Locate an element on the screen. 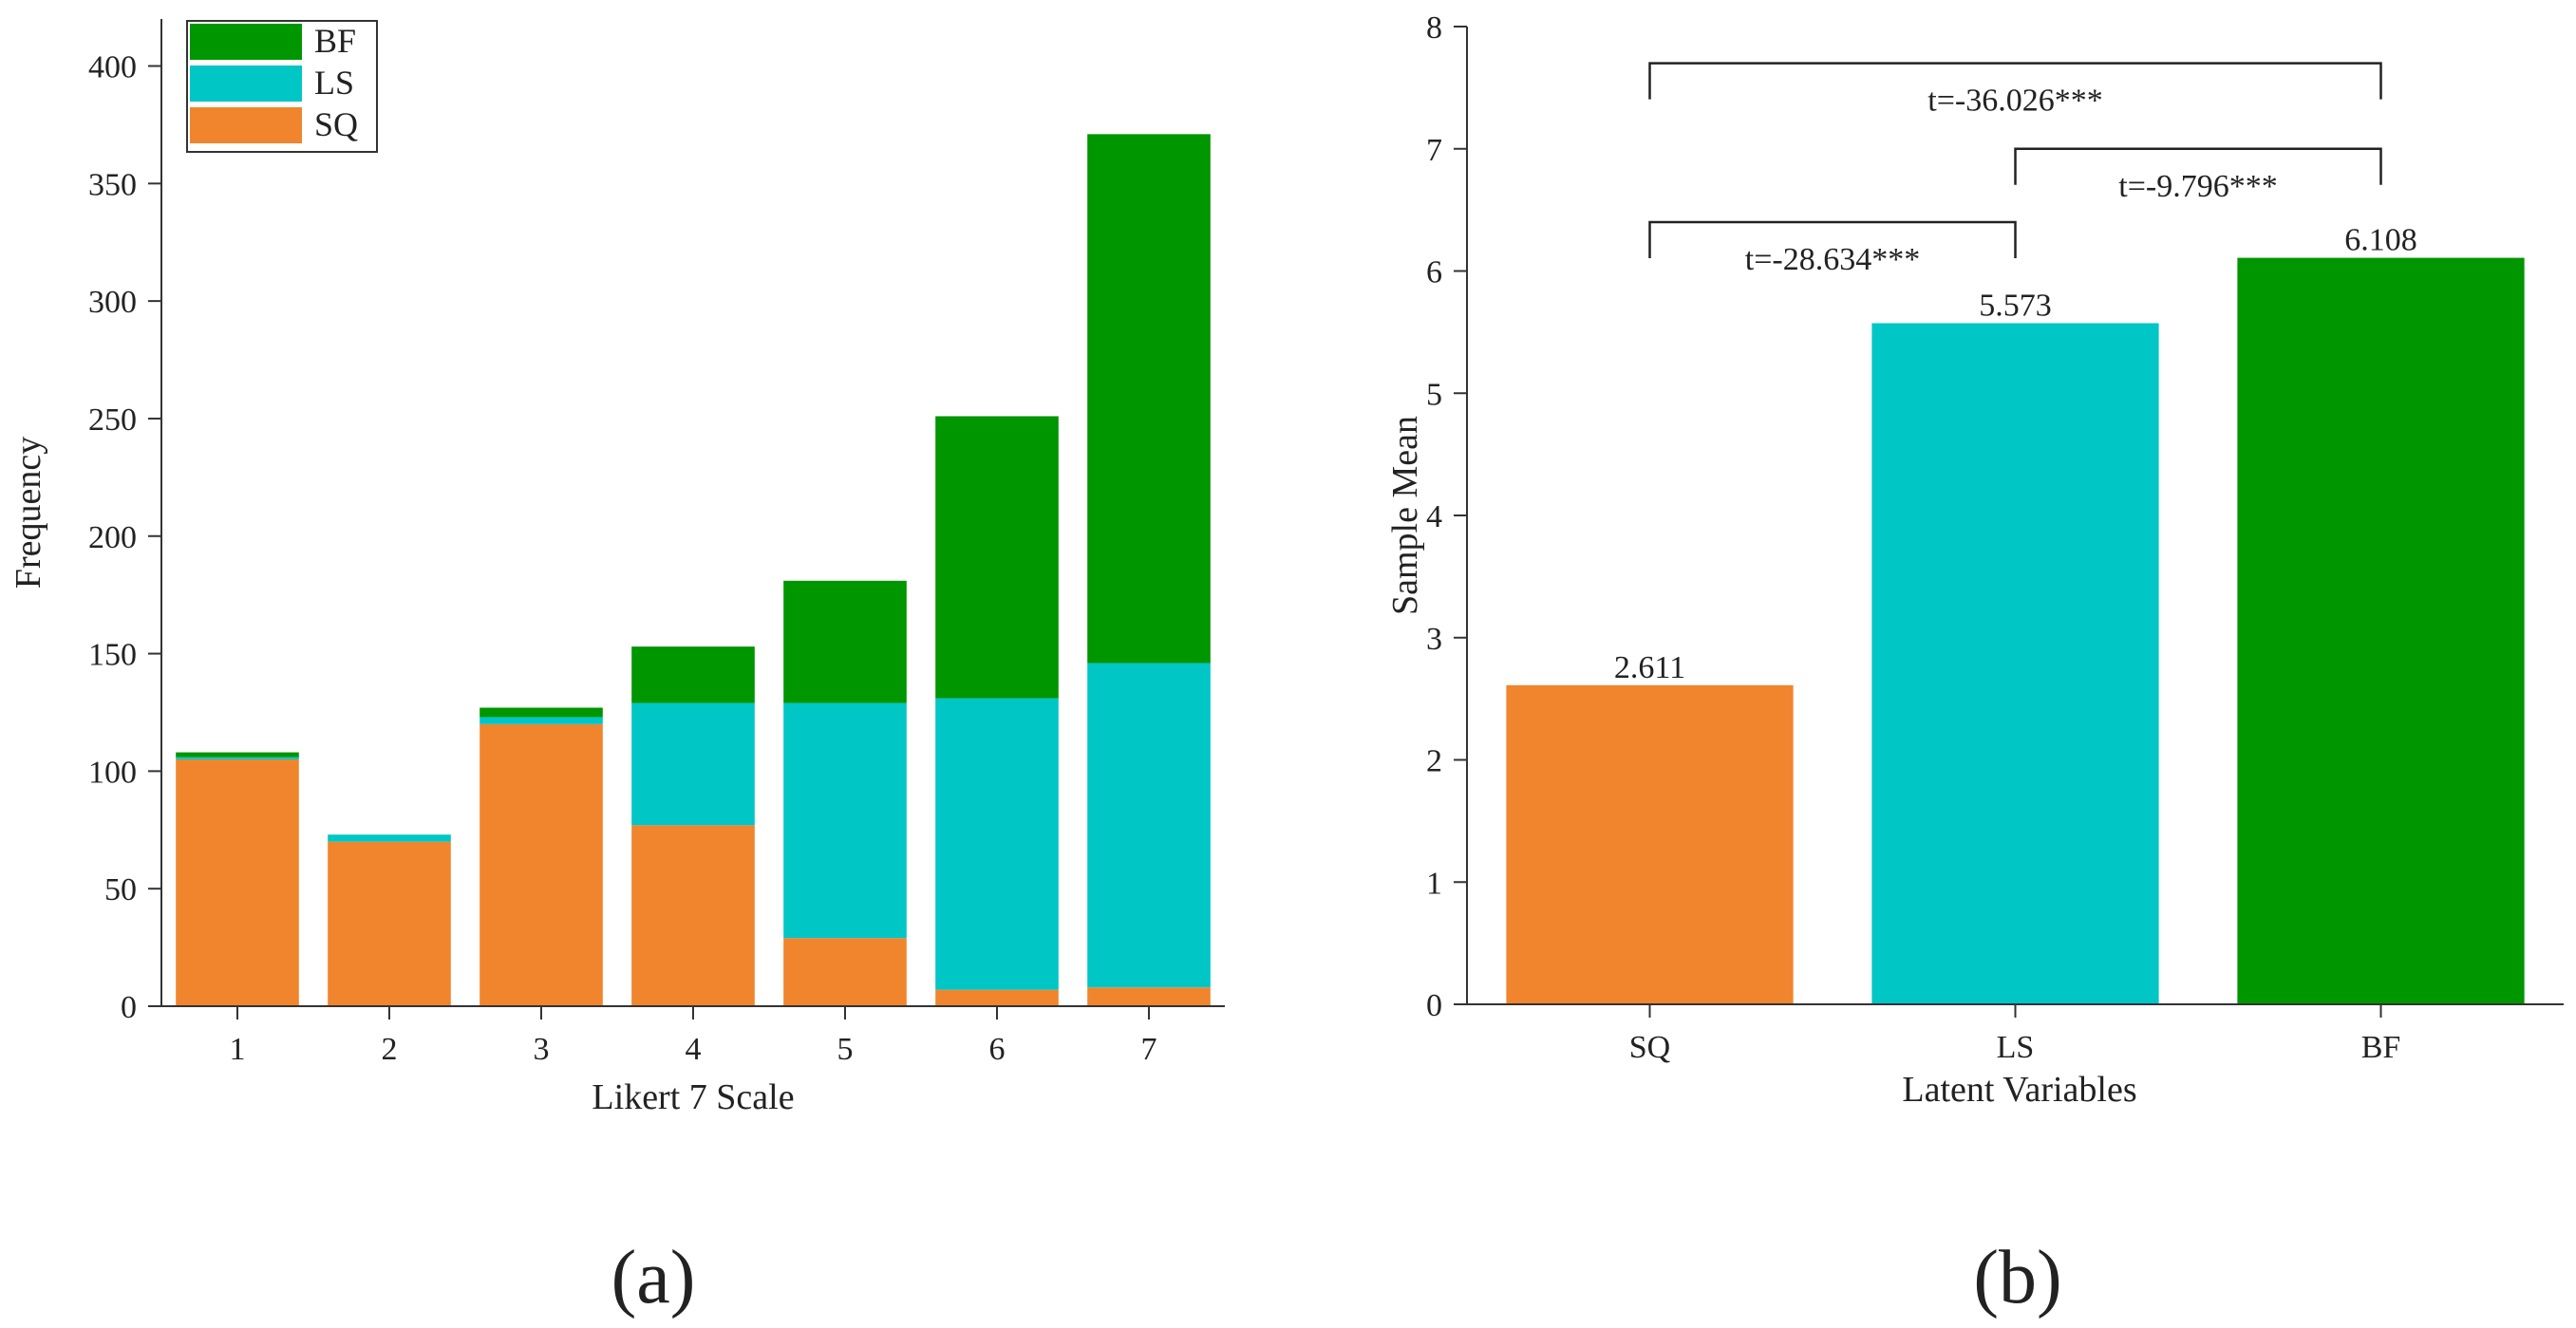 Image resolution: width=2576 pixels, height=1328 pixels. panel-label-b: (b) is located at coordinates (2017, 1278).